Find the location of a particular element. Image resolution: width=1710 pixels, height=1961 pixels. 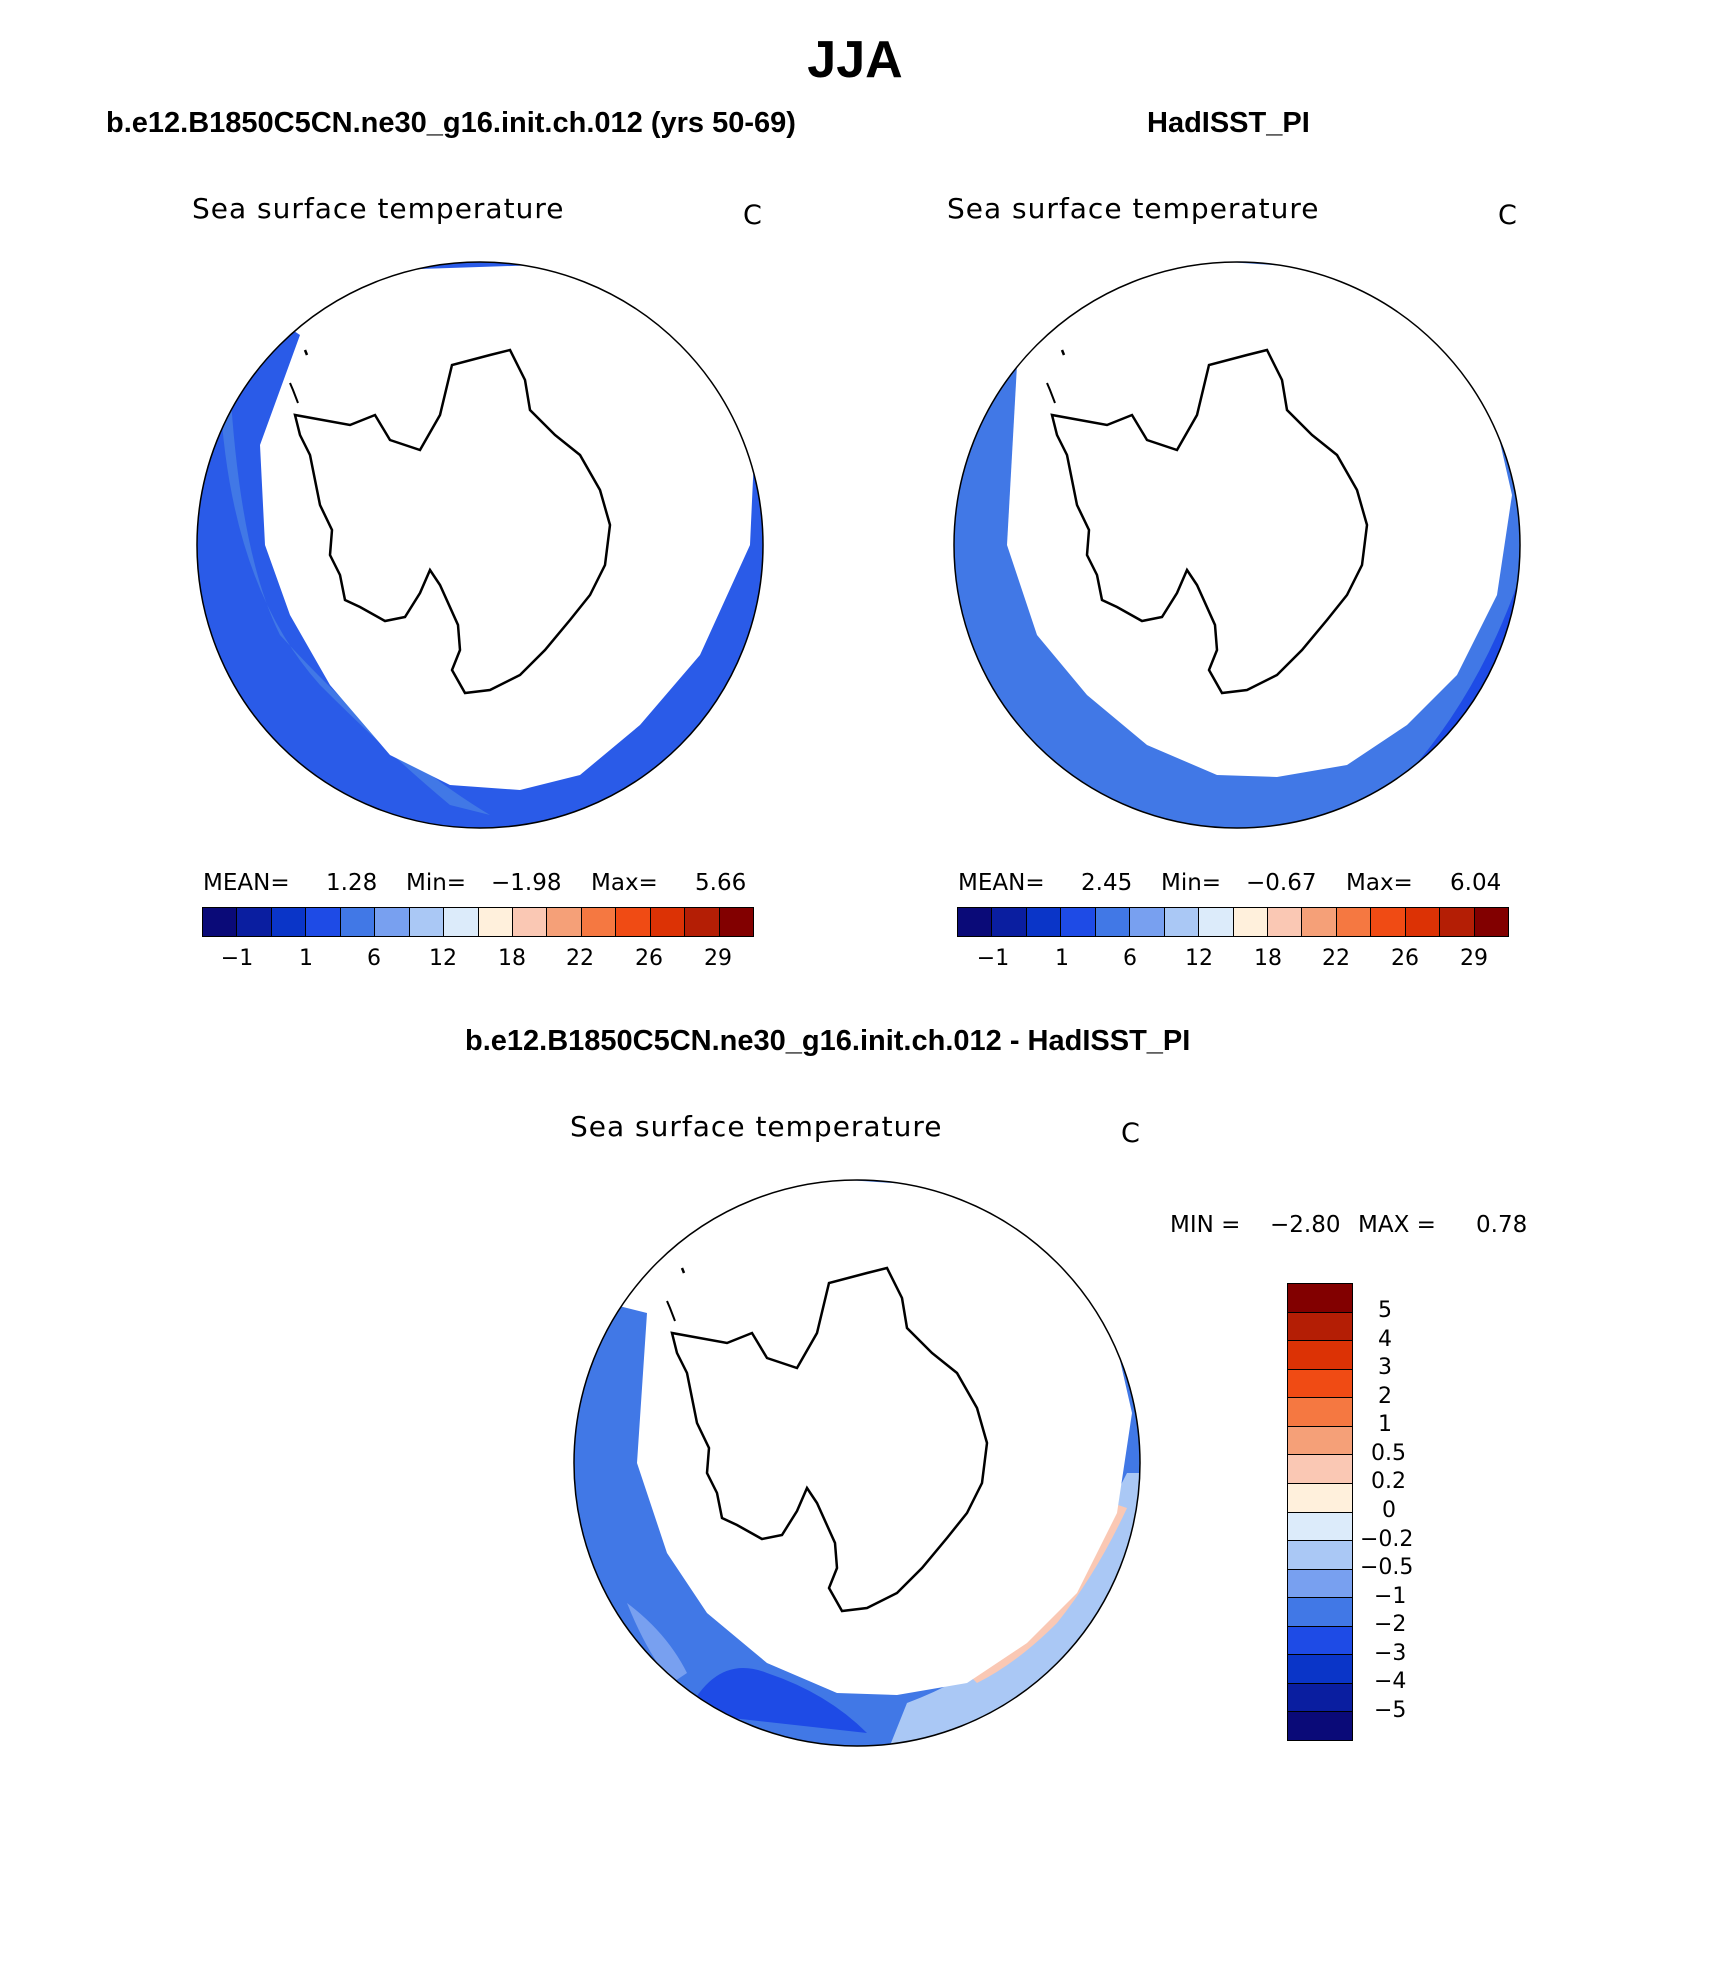

diff-units-label: C is located at coordinates (1130, 1133).